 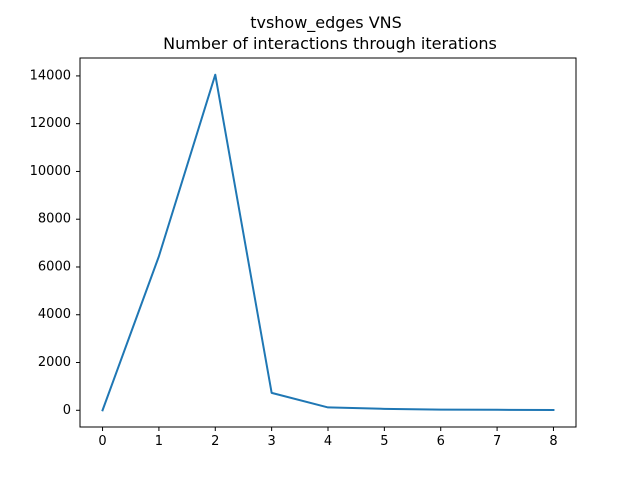 I want to click on x-tick-label: 2, so click(x=215, y=441).